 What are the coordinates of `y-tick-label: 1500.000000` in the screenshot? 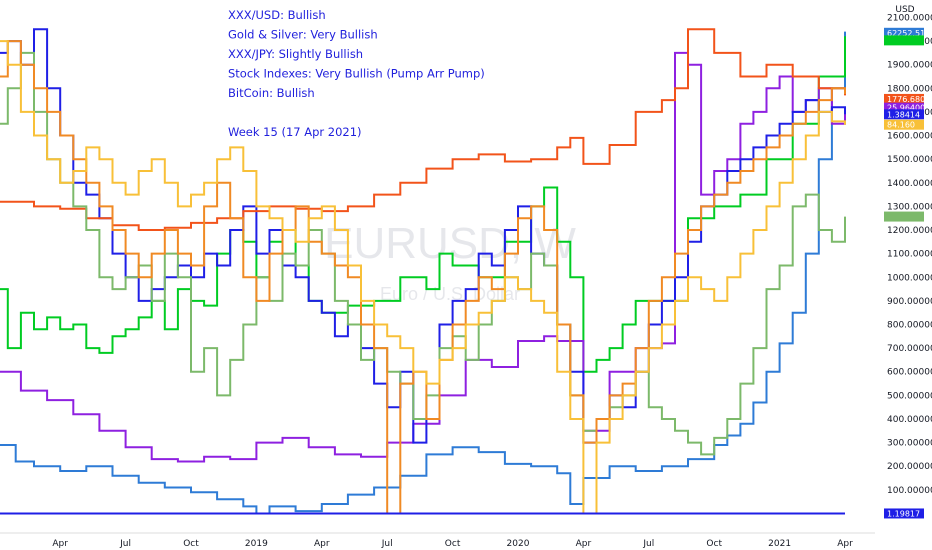 It's located at (909, 160).